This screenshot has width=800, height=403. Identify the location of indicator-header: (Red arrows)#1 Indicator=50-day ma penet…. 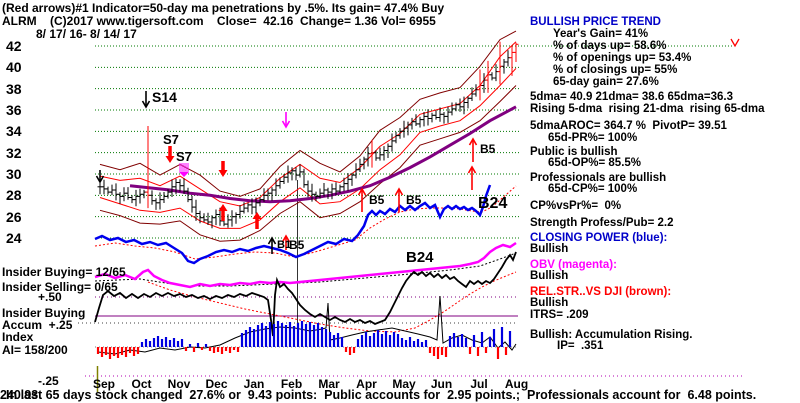
(223, 8).